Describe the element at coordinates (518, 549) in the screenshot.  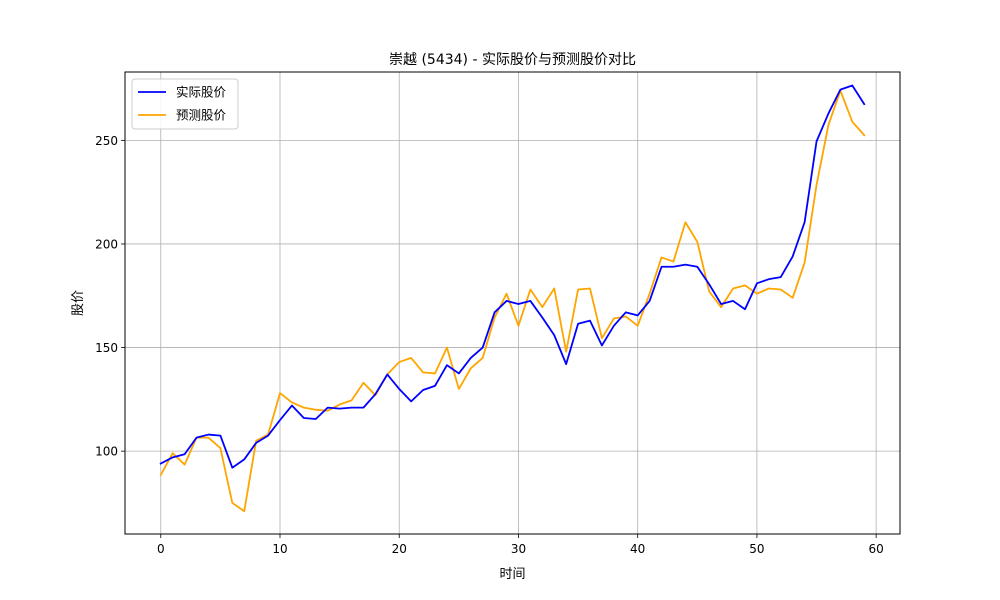
I see `x-tick-label: 30` at that location.